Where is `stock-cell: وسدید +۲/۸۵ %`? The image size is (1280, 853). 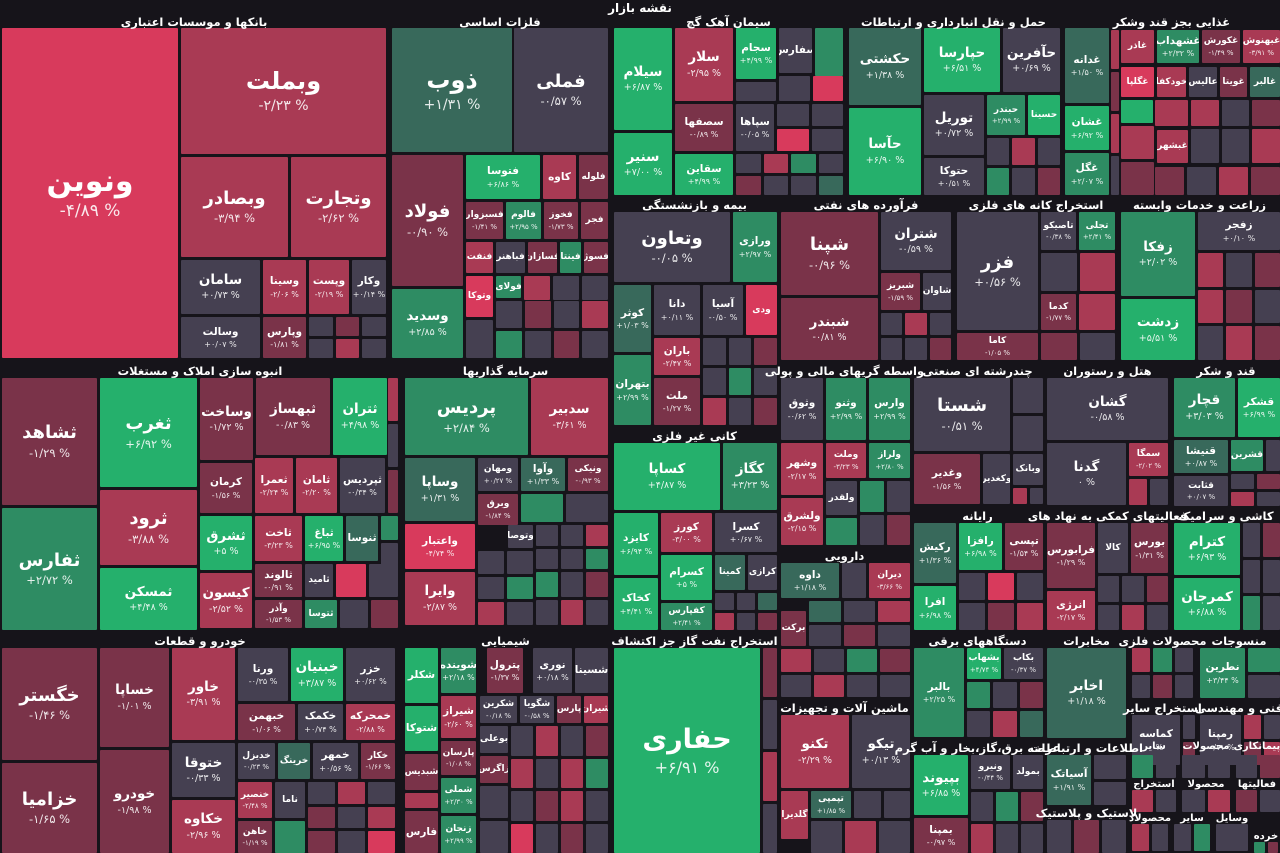
stock-cell: وسدید +۲/۸۵ % is located at coordinates (427, 323).